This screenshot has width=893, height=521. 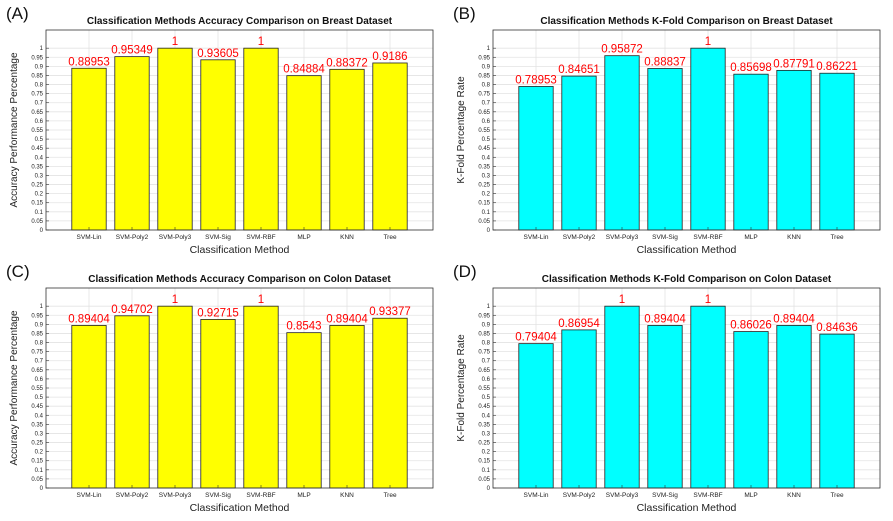 What do you see at coordinates (14, 388) in the screenshot?
I see `y-axis-label: Accuracy Performance Percentage` at bounding box center [14, 388].